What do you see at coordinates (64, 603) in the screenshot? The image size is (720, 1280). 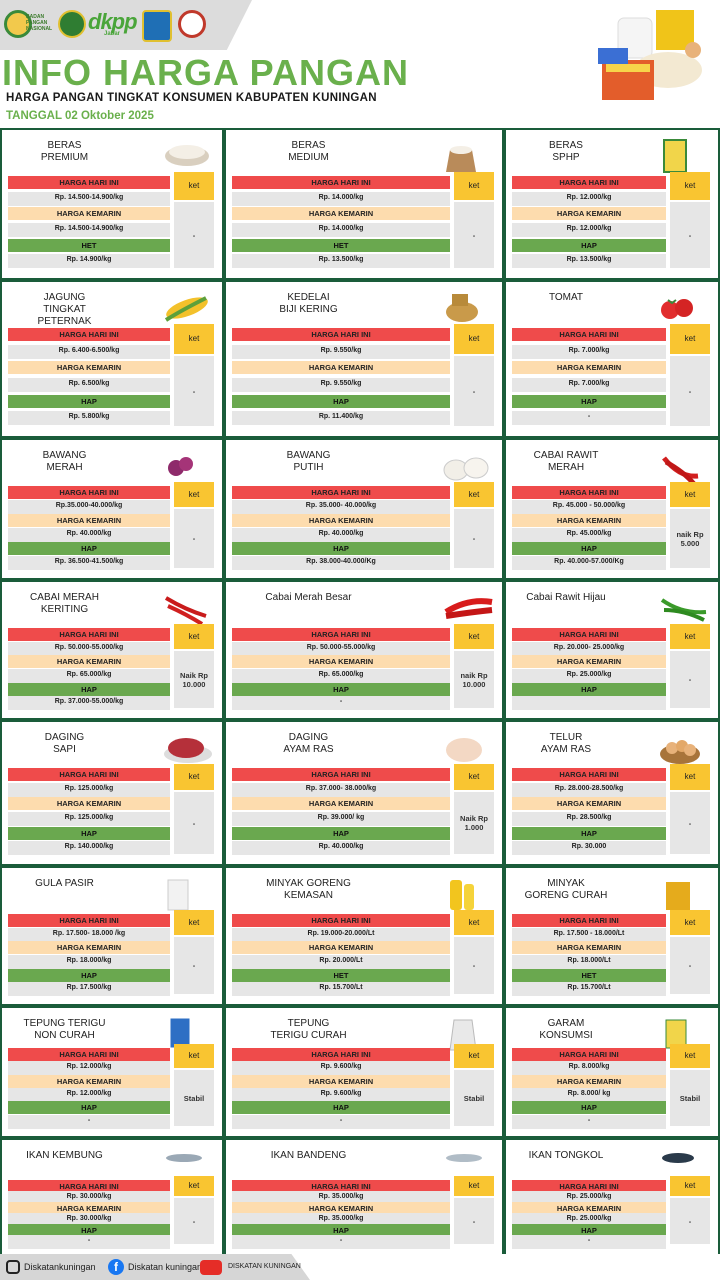 I see `commodity-name: CABAI MERAH KERITING` at bounding box center [64, 603].